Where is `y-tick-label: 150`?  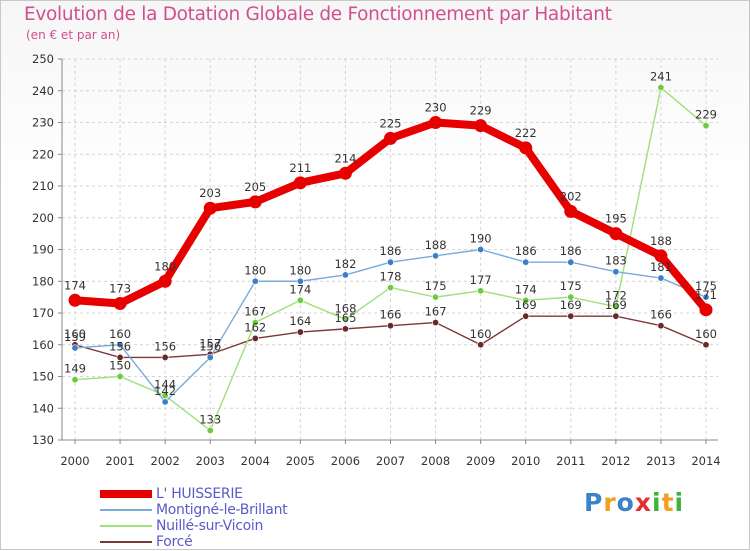 y-tick-label: 150 is located at coordinates (43, 377).